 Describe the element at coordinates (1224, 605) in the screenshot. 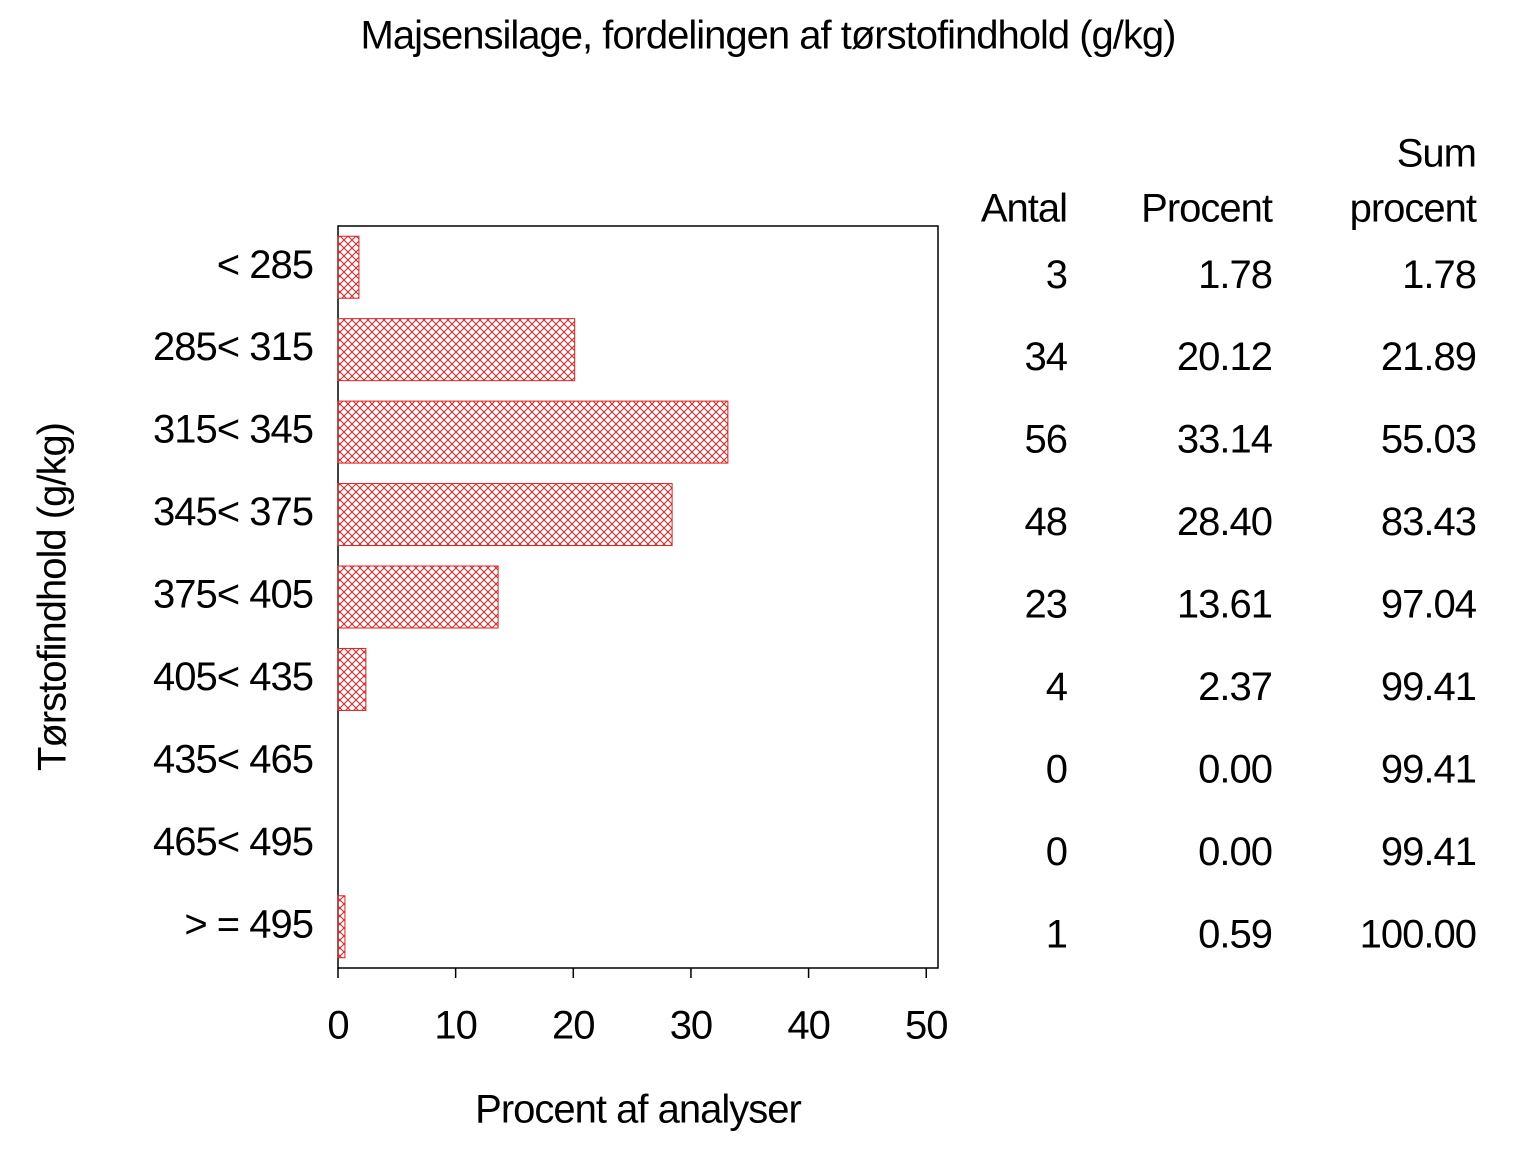

I see `table-cell: 13.61` at that location.